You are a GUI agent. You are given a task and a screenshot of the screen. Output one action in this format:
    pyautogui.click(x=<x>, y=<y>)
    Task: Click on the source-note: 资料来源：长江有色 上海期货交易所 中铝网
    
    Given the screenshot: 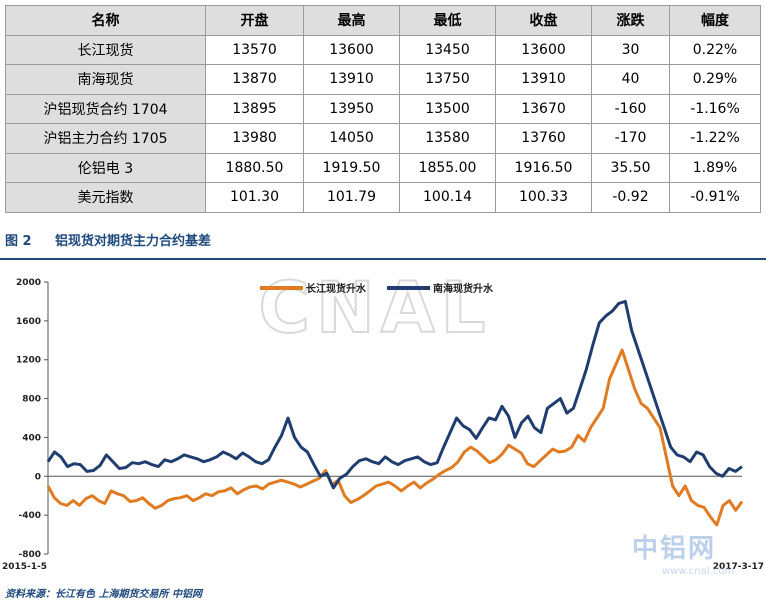 What is the action you would take?
    pyautogui.click(x=103, y=594)
    